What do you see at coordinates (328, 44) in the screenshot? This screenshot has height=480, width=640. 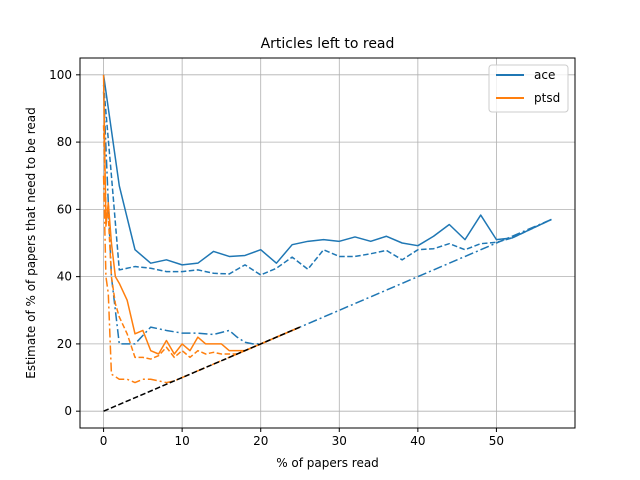 I see `chart-title: Articles left to read` at bounding box center [328, 44].